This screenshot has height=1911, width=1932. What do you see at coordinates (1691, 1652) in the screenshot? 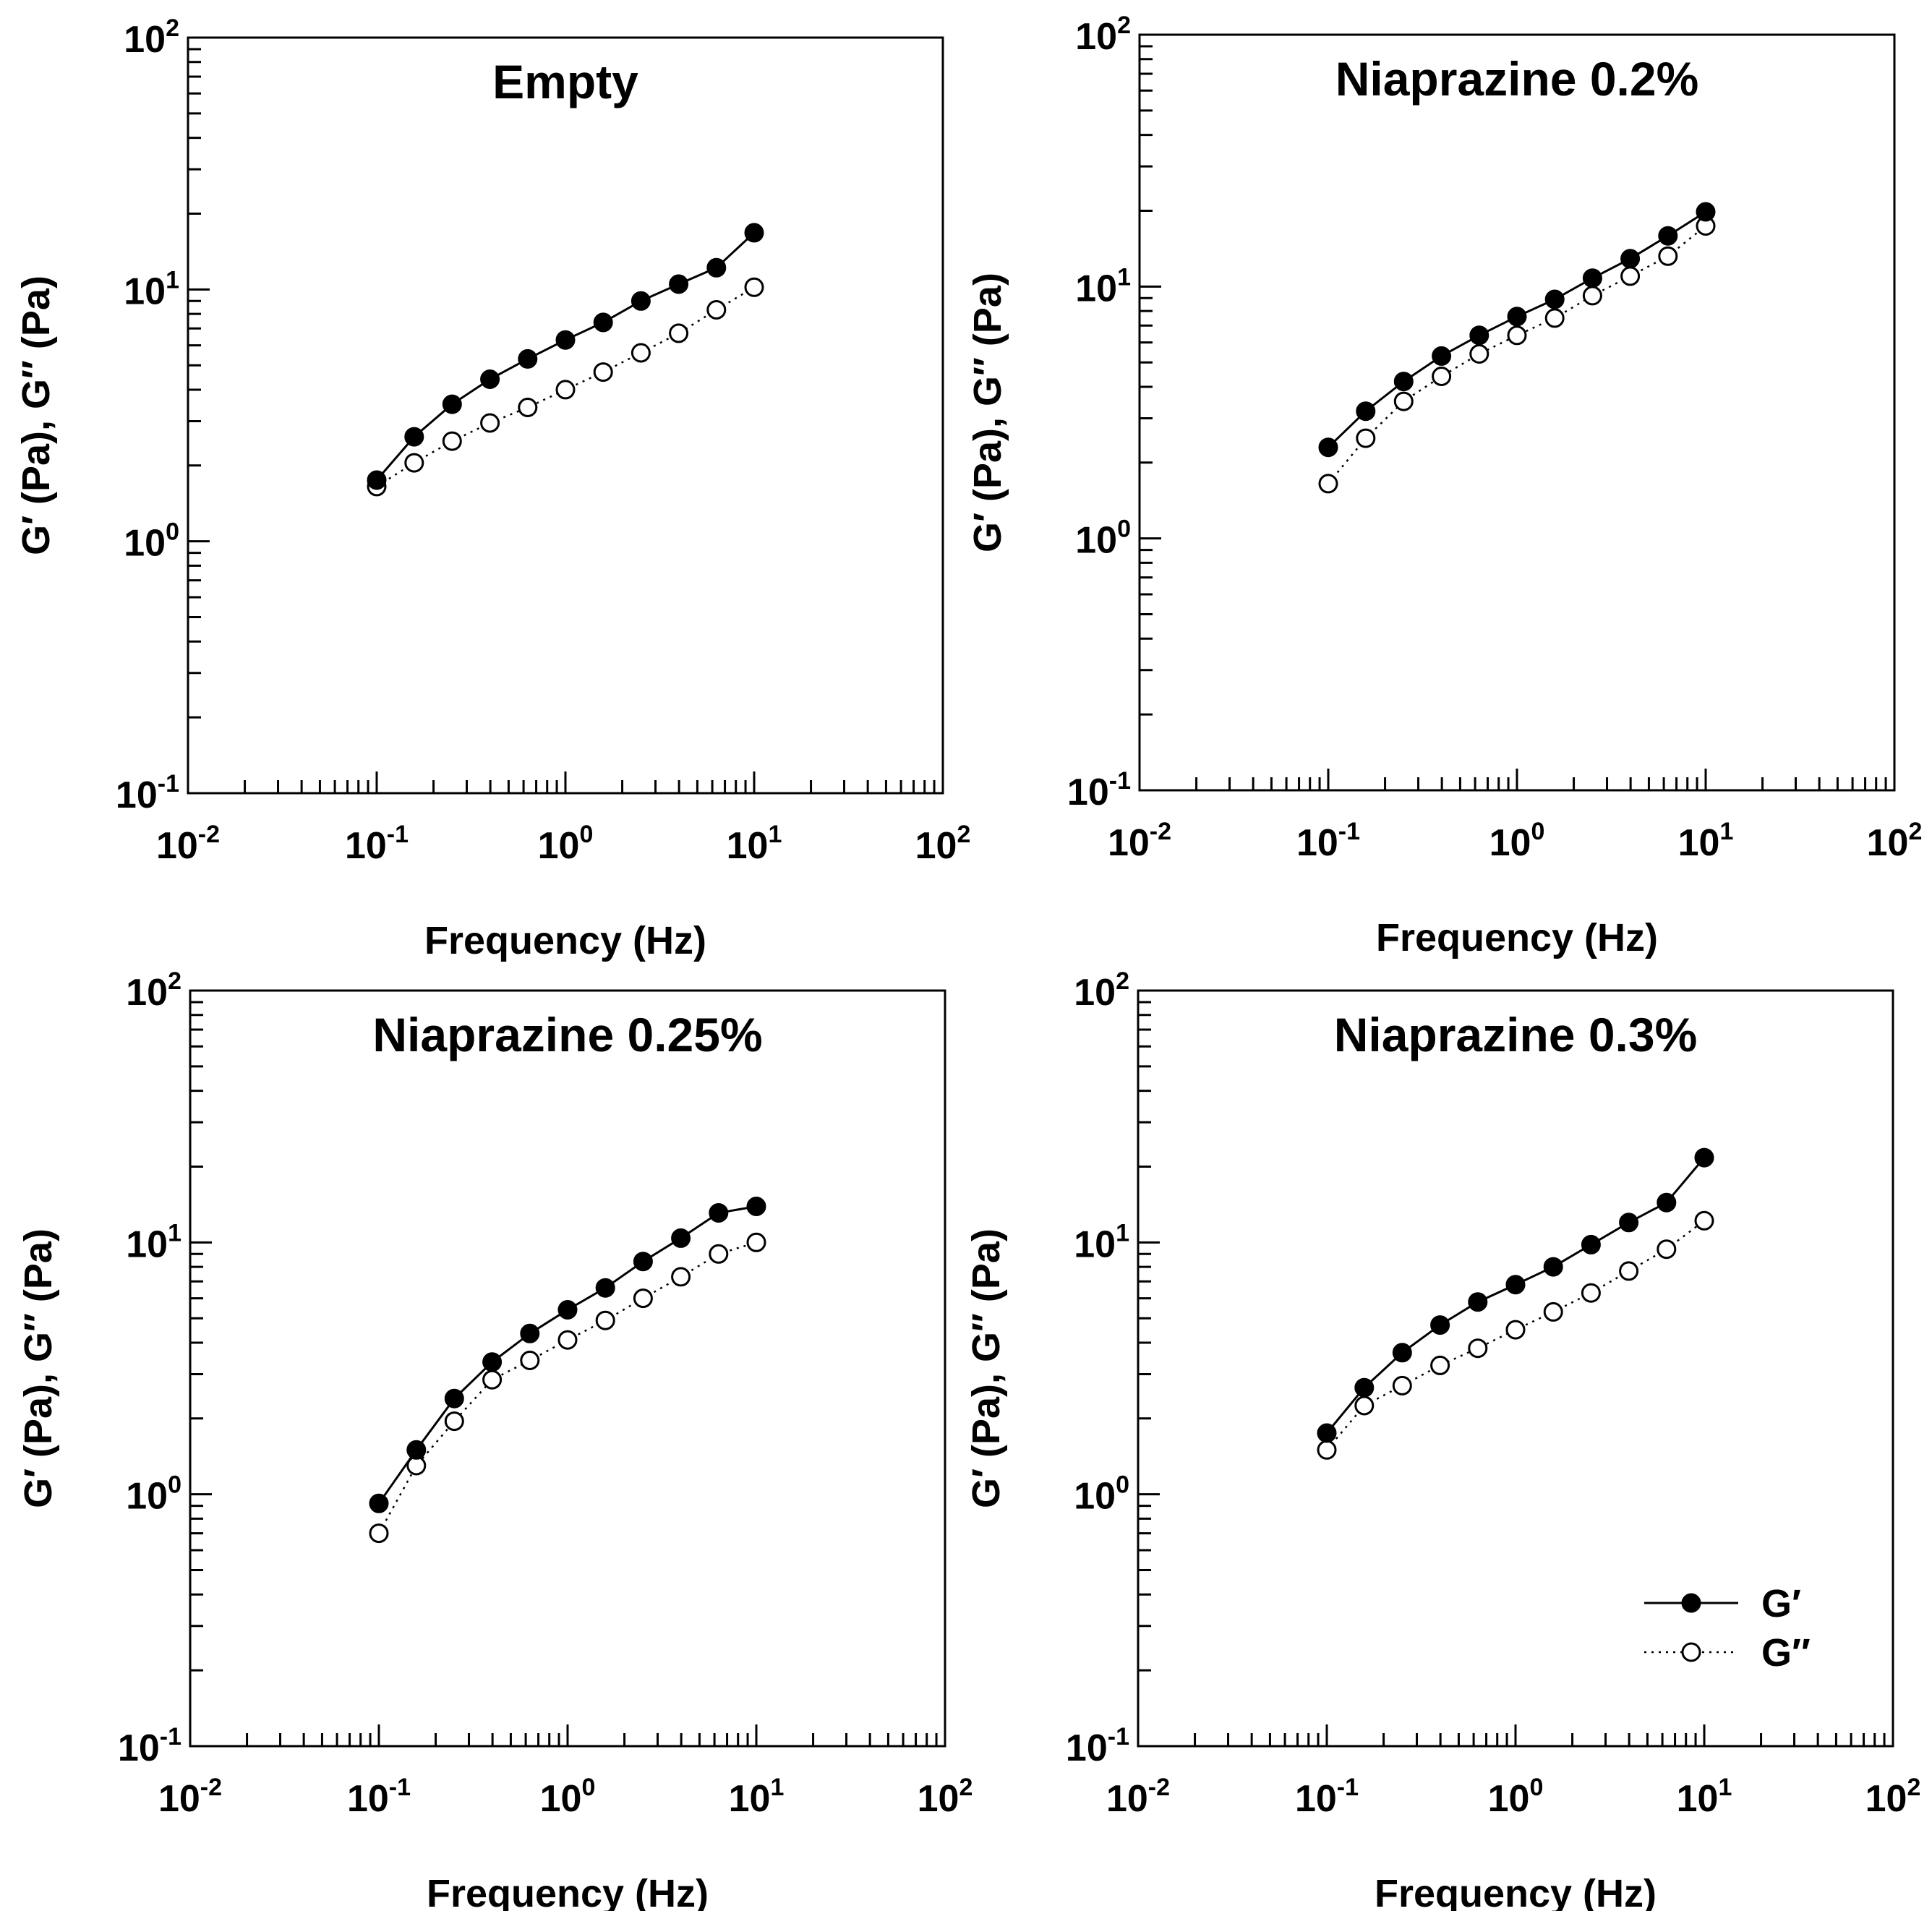
I see `legend-marker-g-double-prime` at bounding box center [1691, 1652].